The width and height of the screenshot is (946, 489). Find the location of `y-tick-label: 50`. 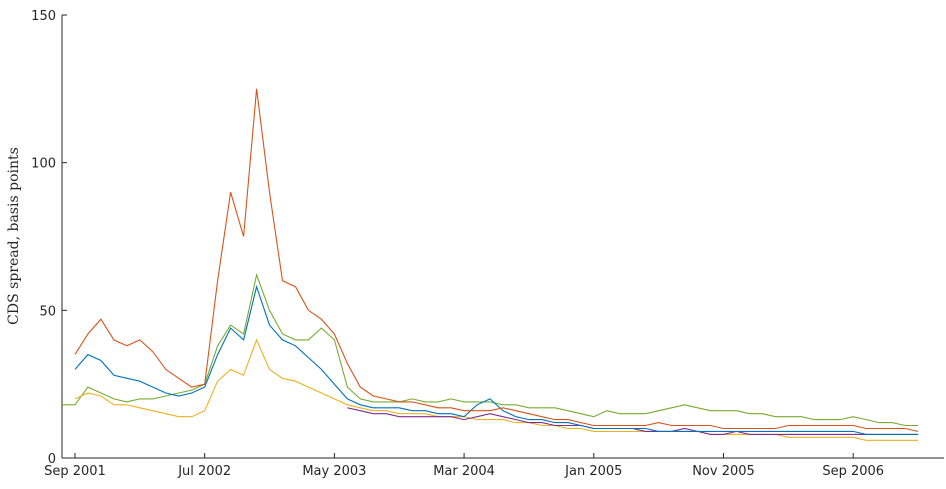

y-tick-label: 50 is located at coordinates (47, 311).